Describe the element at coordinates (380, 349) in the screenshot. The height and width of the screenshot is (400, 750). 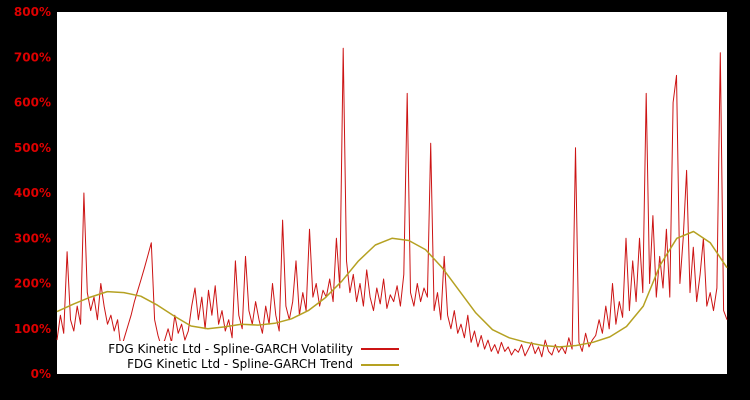
I see `legend-line-sample-volatility` at that location.